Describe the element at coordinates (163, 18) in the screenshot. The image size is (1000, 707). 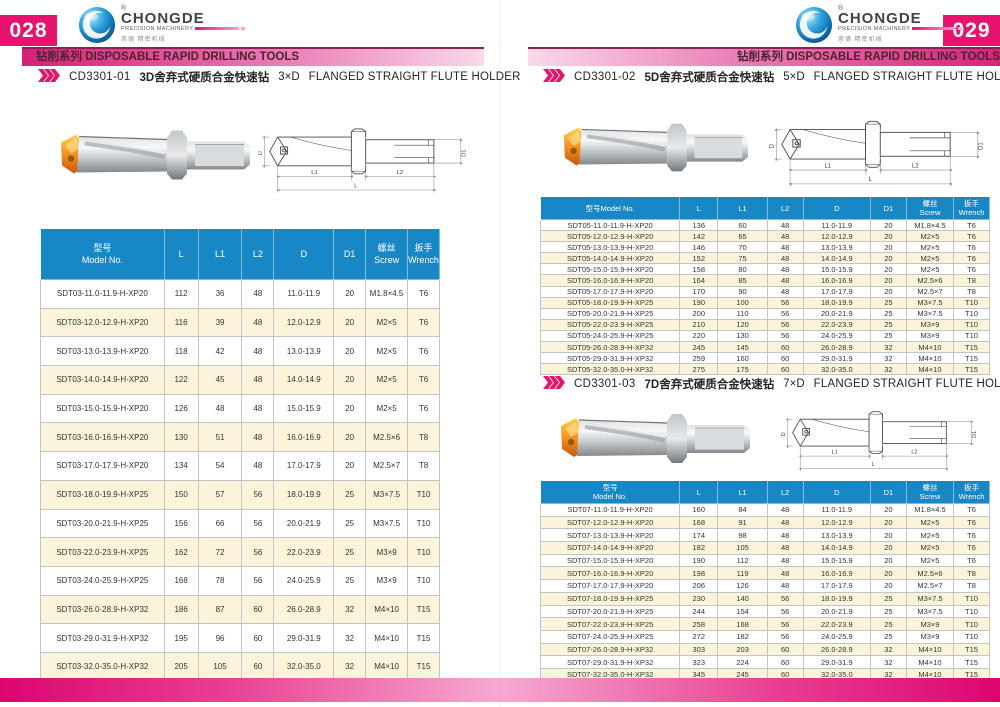
I see `brand-name: CHONGDE` at that location.